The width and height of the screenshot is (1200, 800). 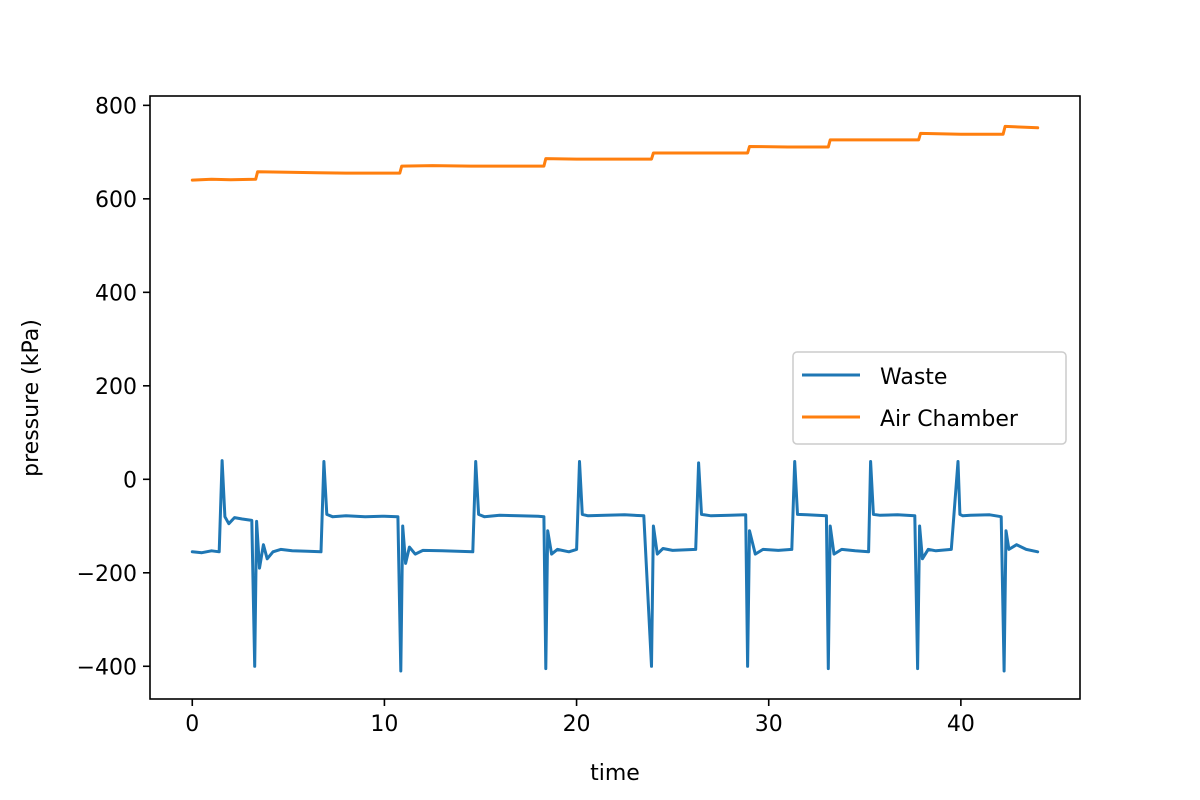 What do you see at coordinates (31, 398) in the screenshot?
I see `y-axis-label: pressure (kPa)` at bounding box center [31, 398].